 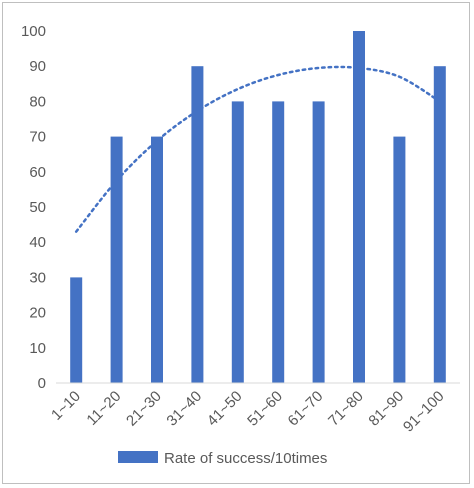 What do you see at coordinates (37, 277) in the screenshot?
I see `y-tick-label: 30` at bounding box center [37, 277].